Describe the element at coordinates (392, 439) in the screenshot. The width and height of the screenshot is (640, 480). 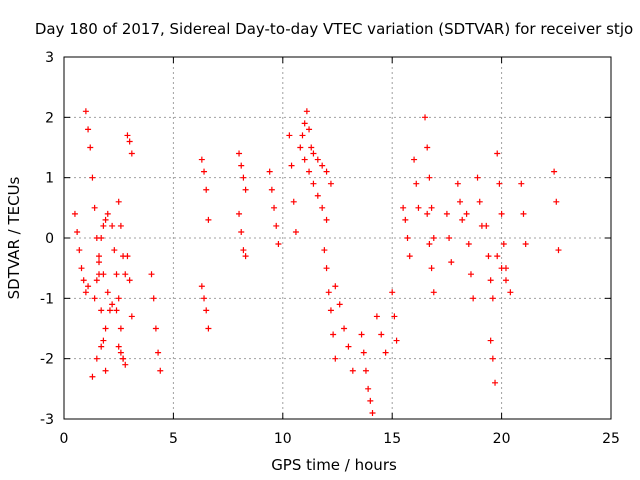
I see `x-tick-label: 15` at that location.